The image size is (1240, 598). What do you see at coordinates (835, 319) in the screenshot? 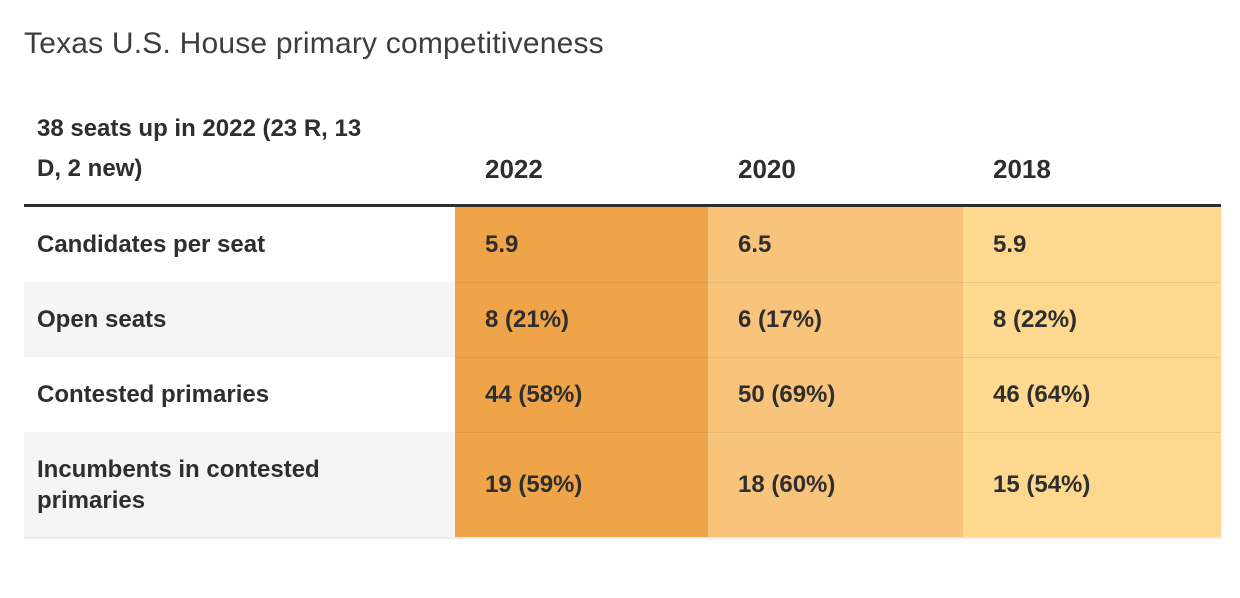
I see `table-cell: 6 (17%)` at bounding box center [835, 319].